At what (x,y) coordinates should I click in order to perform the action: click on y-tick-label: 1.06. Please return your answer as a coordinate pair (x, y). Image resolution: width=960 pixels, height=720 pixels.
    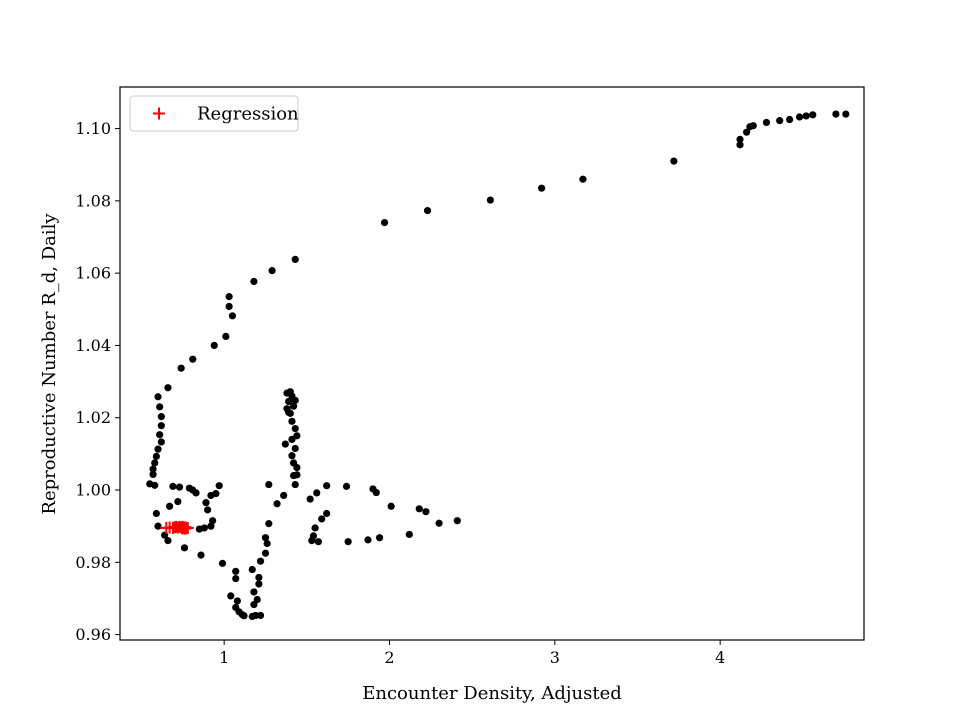
    Looking at the image, I should click on (93, 273).